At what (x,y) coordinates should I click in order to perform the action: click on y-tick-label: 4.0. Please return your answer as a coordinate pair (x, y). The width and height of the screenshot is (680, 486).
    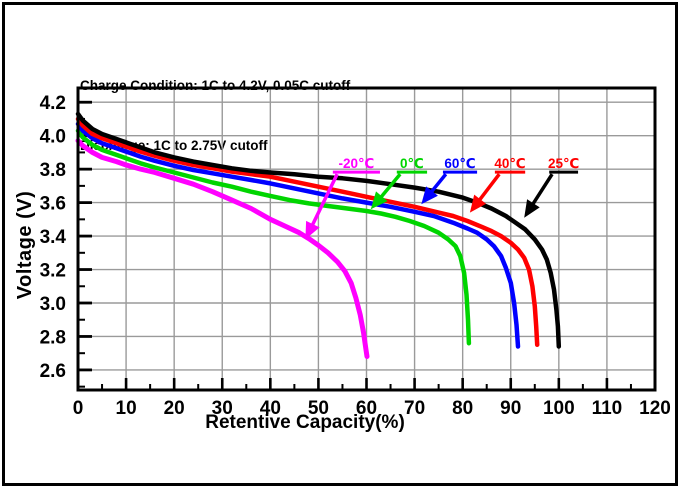
    Looking at the image, I should click on (53, 137).